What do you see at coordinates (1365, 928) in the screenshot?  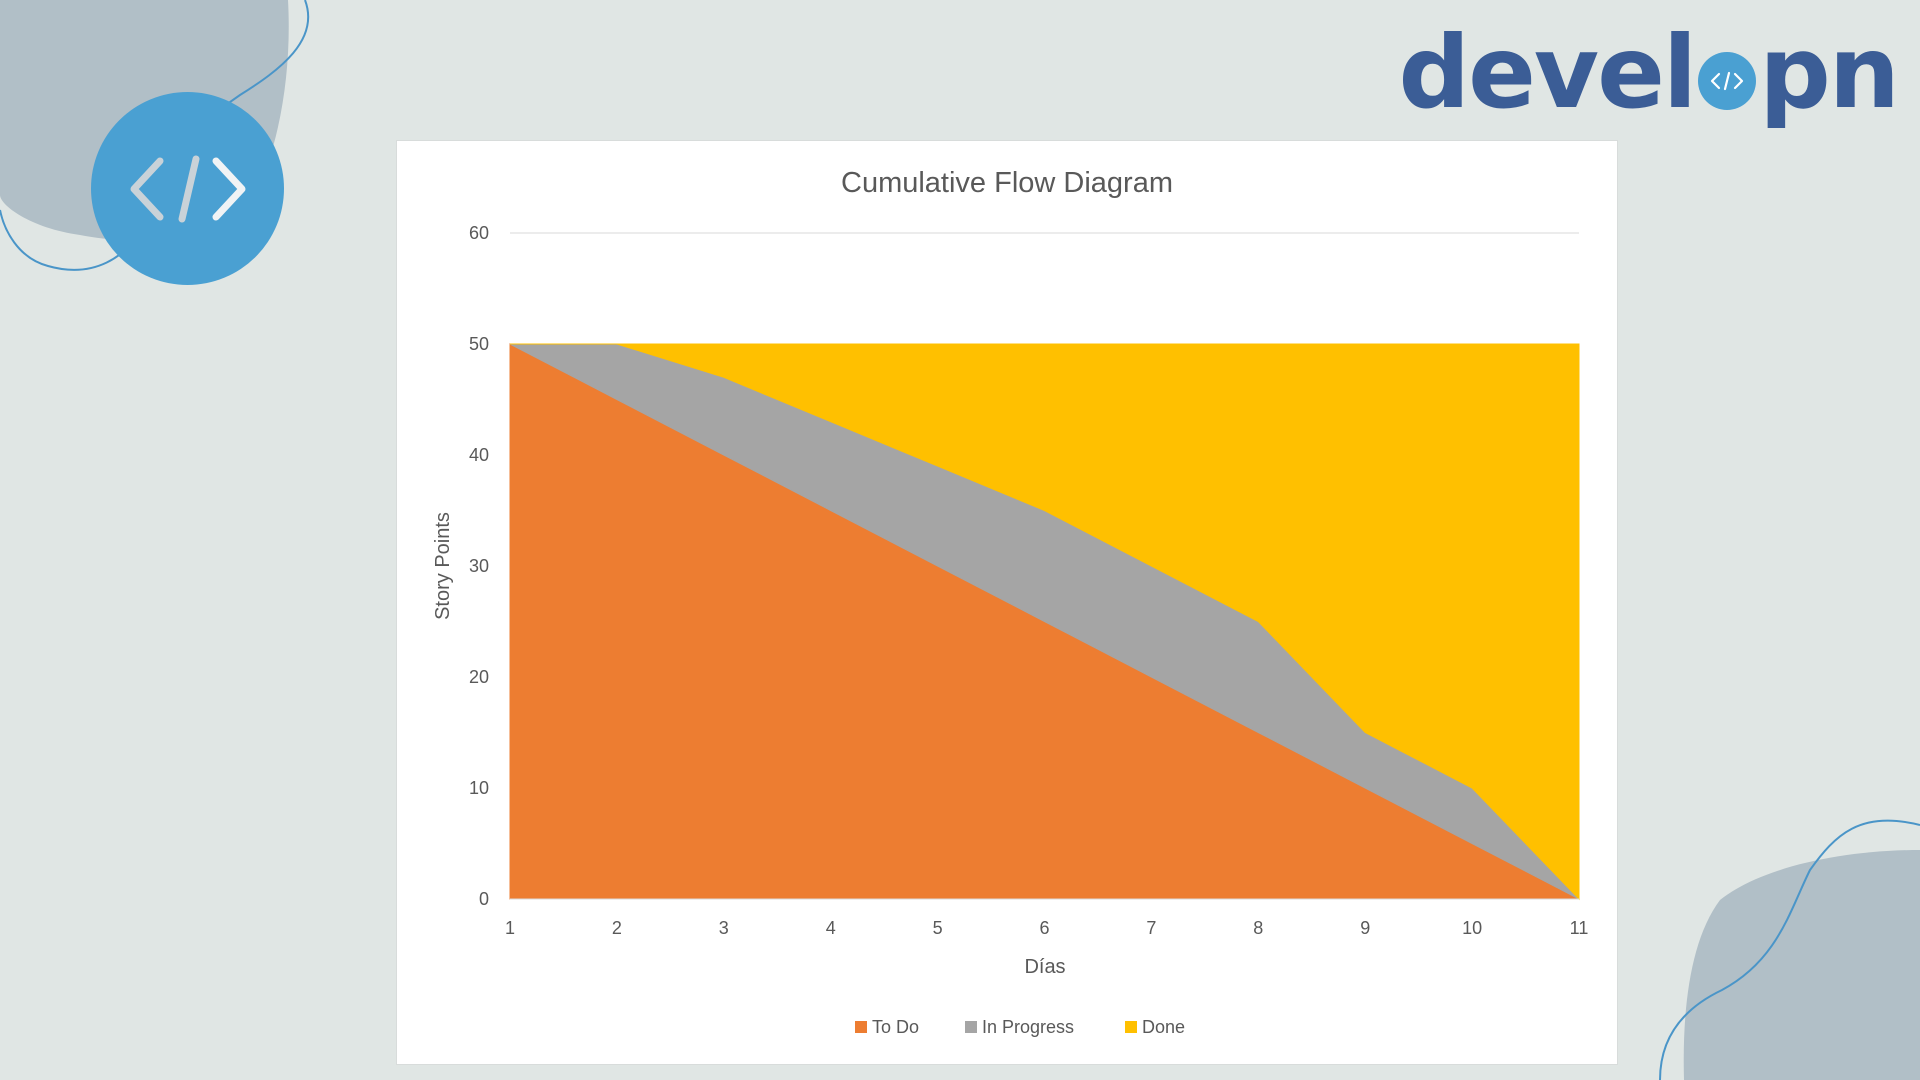 I see `x-tick-label: 9` at bounding box center [1365, 928].